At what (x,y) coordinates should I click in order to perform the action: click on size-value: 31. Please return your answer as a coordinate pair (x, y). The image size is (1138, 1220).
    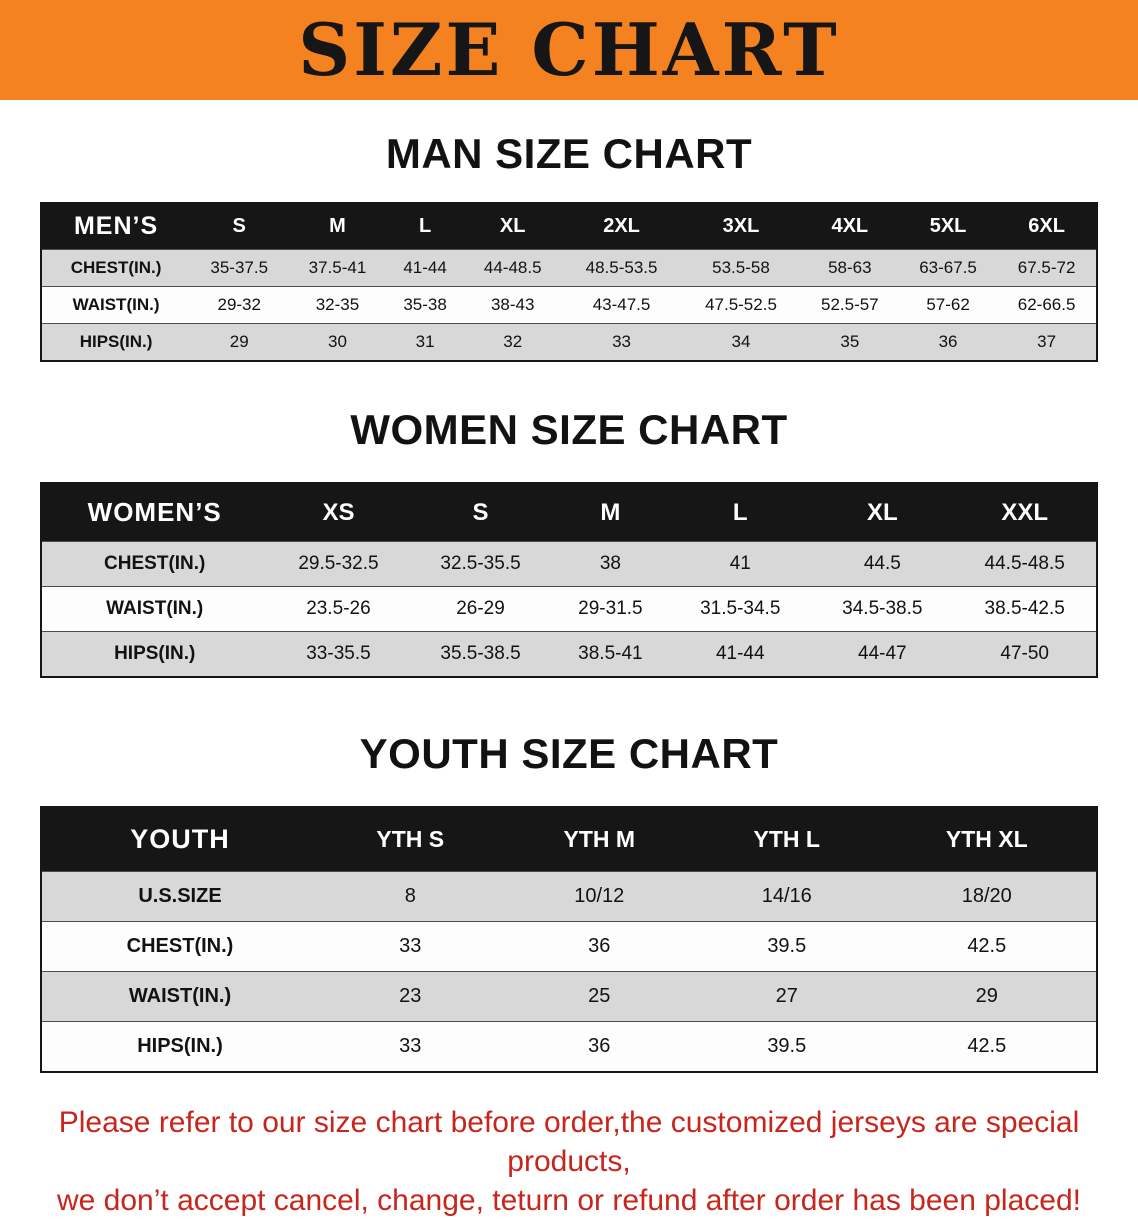
    Looking at the image, I should click on (425, 341).